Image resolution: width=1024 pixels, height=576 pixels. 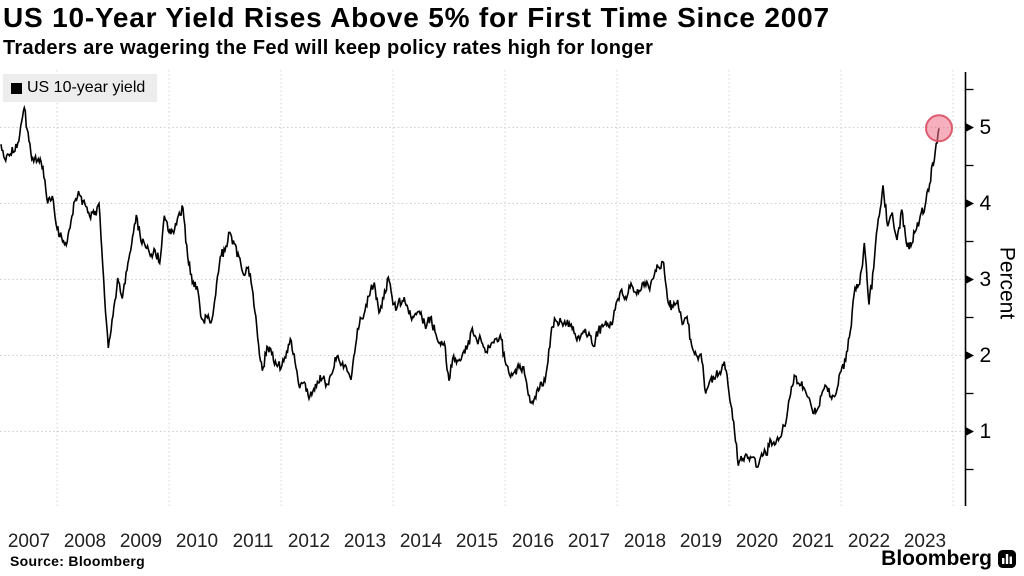 I want to click on bloomberg-wordmark: Bloomberg, so click(x=936, y=558).